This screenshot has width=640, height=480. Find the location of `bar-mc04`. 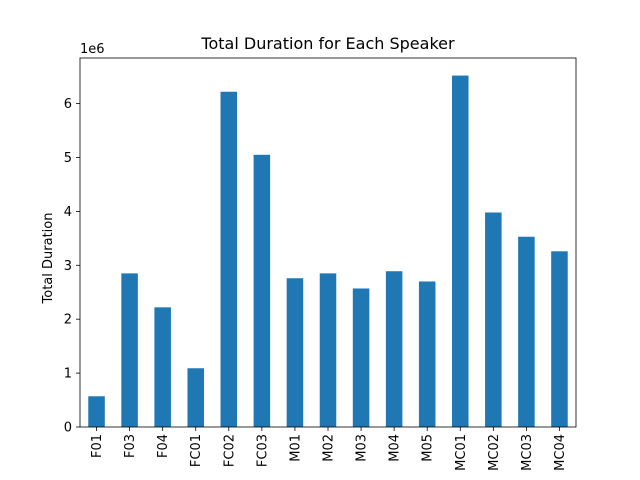

bar-mc04 is located at coordinates (559, 339).